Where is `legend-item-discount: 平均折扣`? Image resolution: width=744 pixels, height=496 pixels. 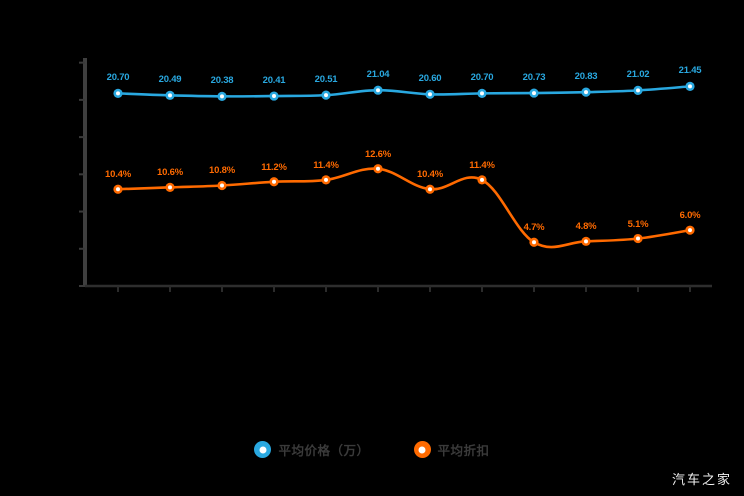 legend-item-discount: 平均折扣 is located at coordinates (446, 449).